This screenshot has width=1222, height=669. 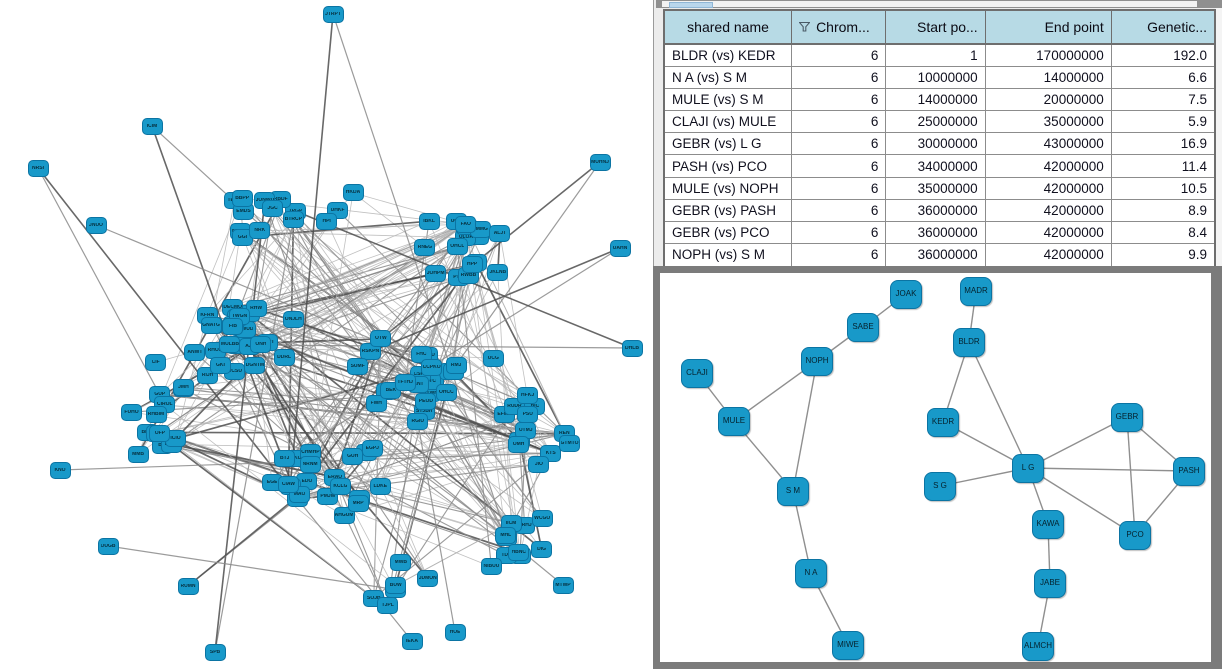 I want to click on network-node: NRSI, so click(x=38, y=168).